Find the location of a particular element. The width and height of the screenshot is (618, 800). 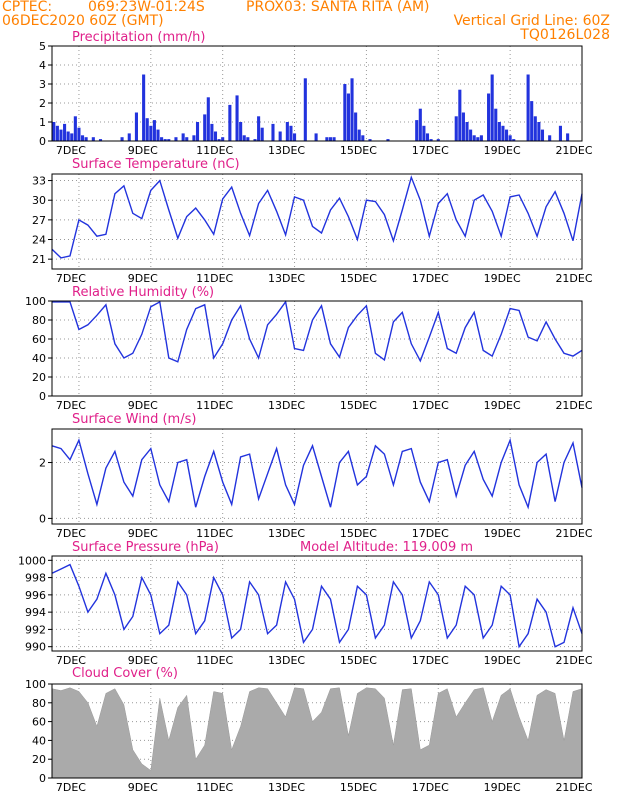

panel-title: Surface Pressure (hPa) is located at coordinates (145, 547).